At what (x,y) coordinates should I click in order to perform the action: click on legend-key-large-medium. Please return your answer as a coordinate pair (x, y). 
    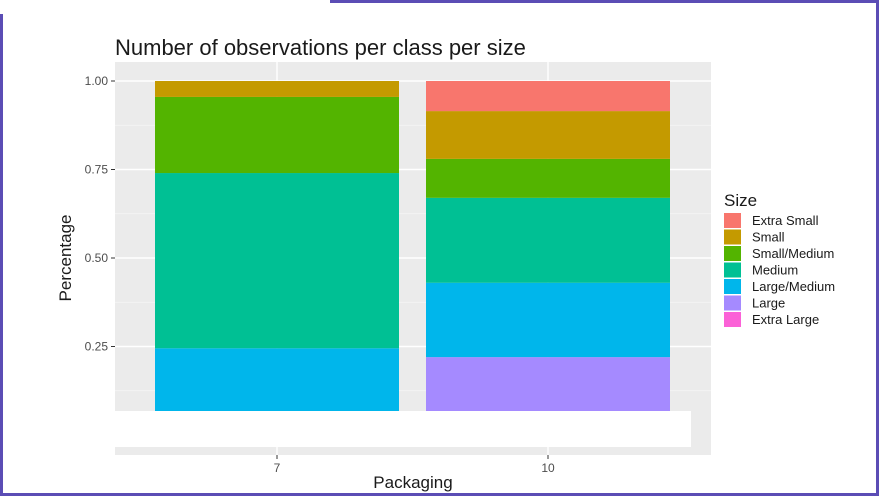
    Looking at the image, I should click on (732, 286).